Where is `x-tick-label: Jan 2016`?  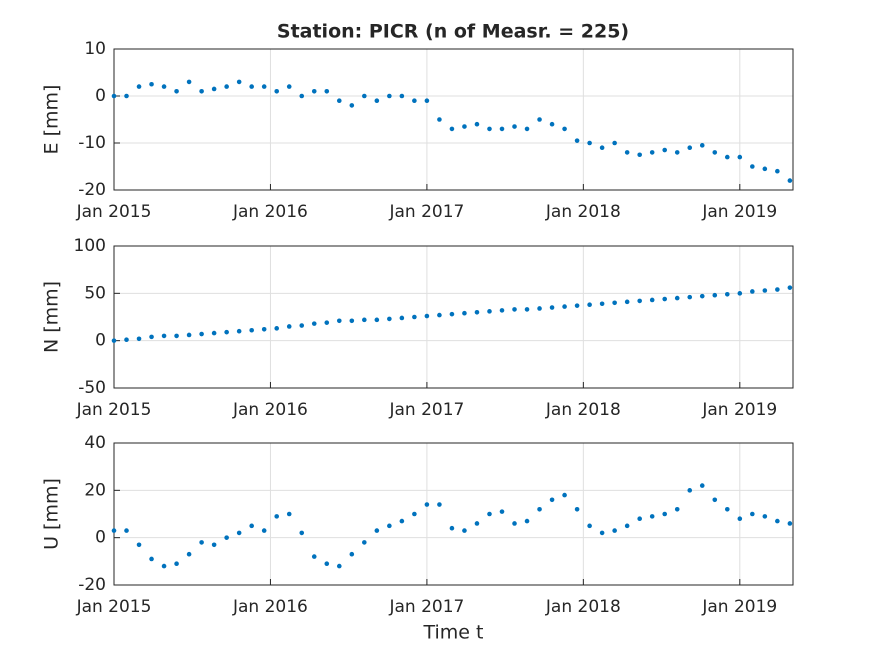
x-tick-label: Jan 2016 is located at coordinates (270, 410).